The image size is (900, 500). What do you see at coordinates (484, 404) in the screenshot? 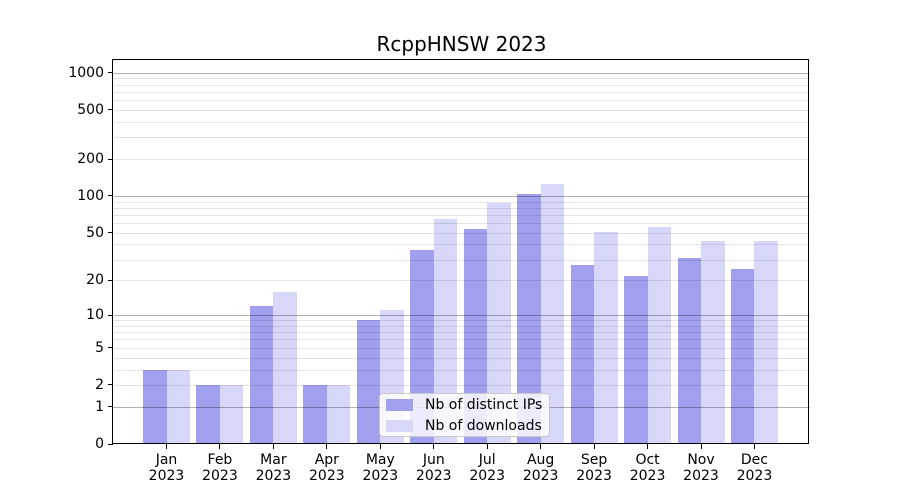
I see `legend-label: Nb of distinct IPs` at bounding box center [484, 404].